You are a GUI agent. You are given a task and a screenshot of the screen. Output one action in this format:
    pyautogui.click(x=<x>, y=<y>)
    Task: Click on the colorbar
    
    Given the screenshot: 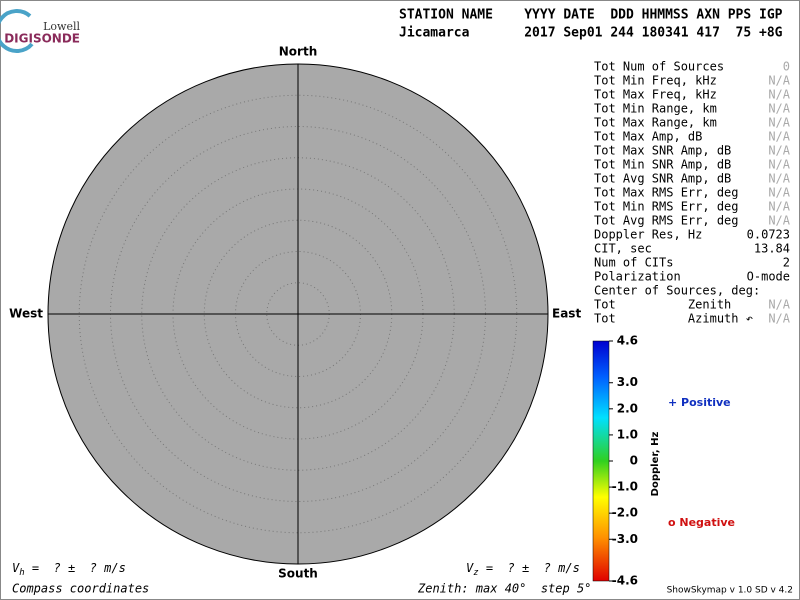 What is the action you would take?
    pyautogui.click(x=601, y=461)
    